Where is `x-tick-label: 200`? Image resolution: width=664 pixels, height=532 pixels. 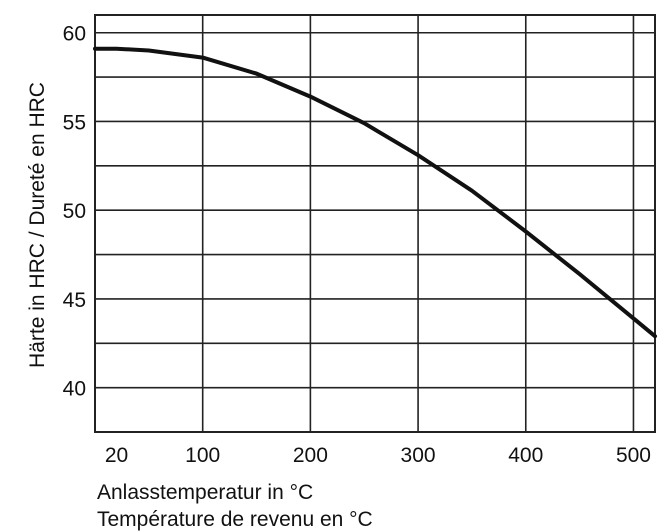
x-tick-label: 200 is located at coordinates (310, 455).